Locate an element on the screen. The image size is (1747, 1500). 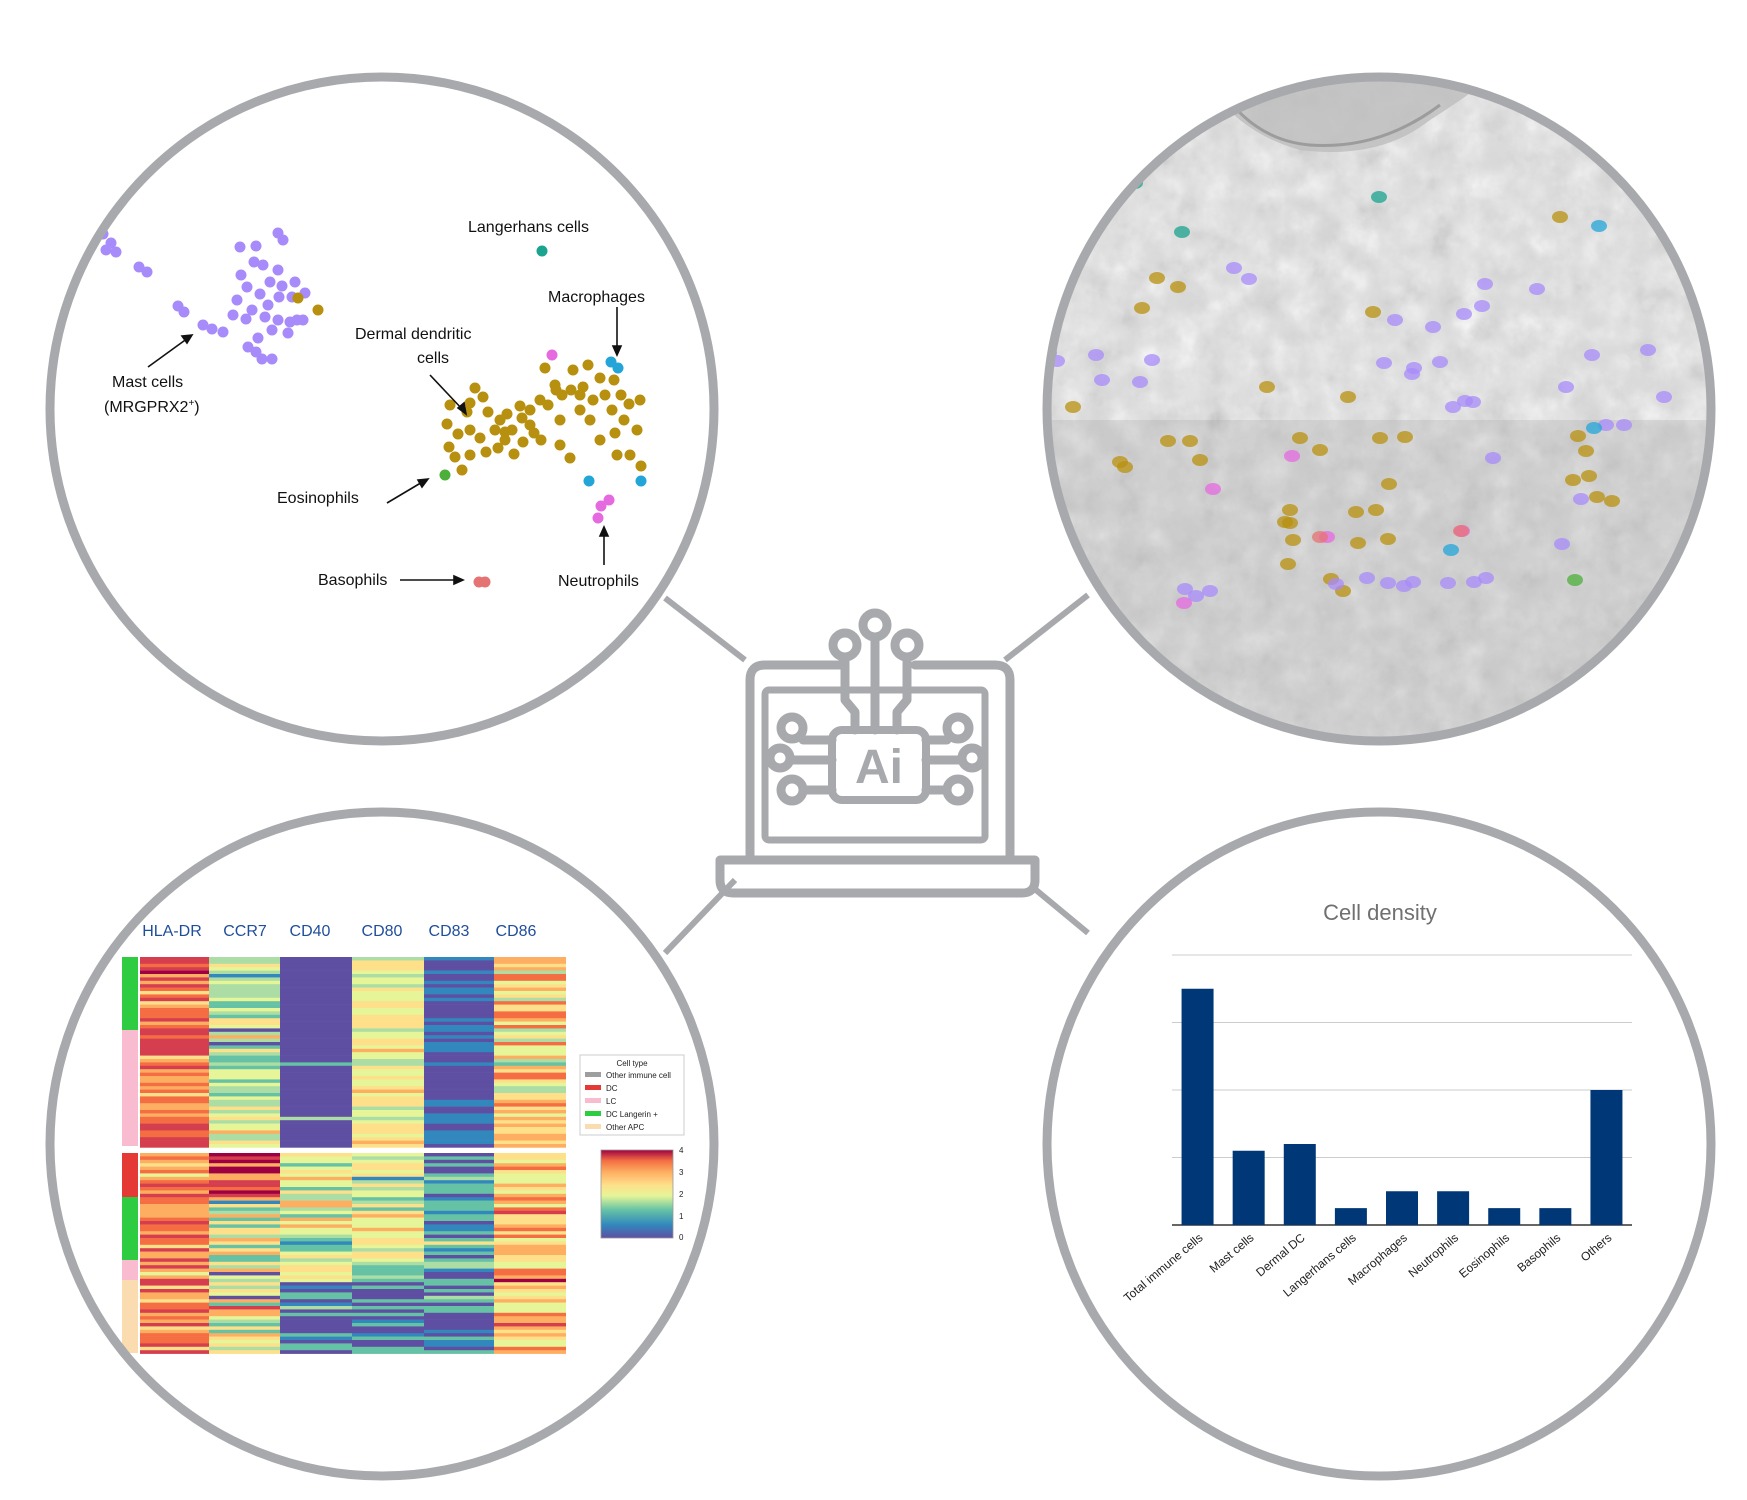
arrow-macrophage-head is located at coordinates (617, 351).